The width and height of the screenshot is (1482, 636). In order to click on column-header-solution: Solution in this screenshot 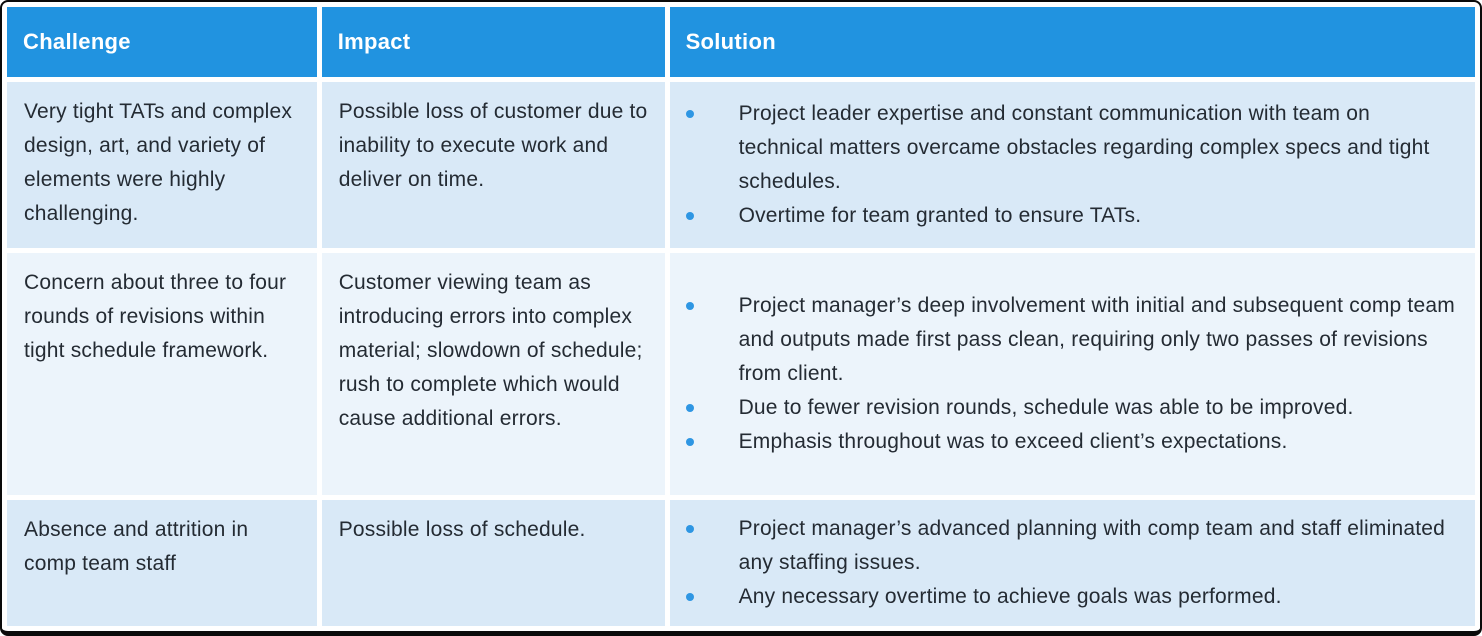, I will do `click(1072, 42)`.